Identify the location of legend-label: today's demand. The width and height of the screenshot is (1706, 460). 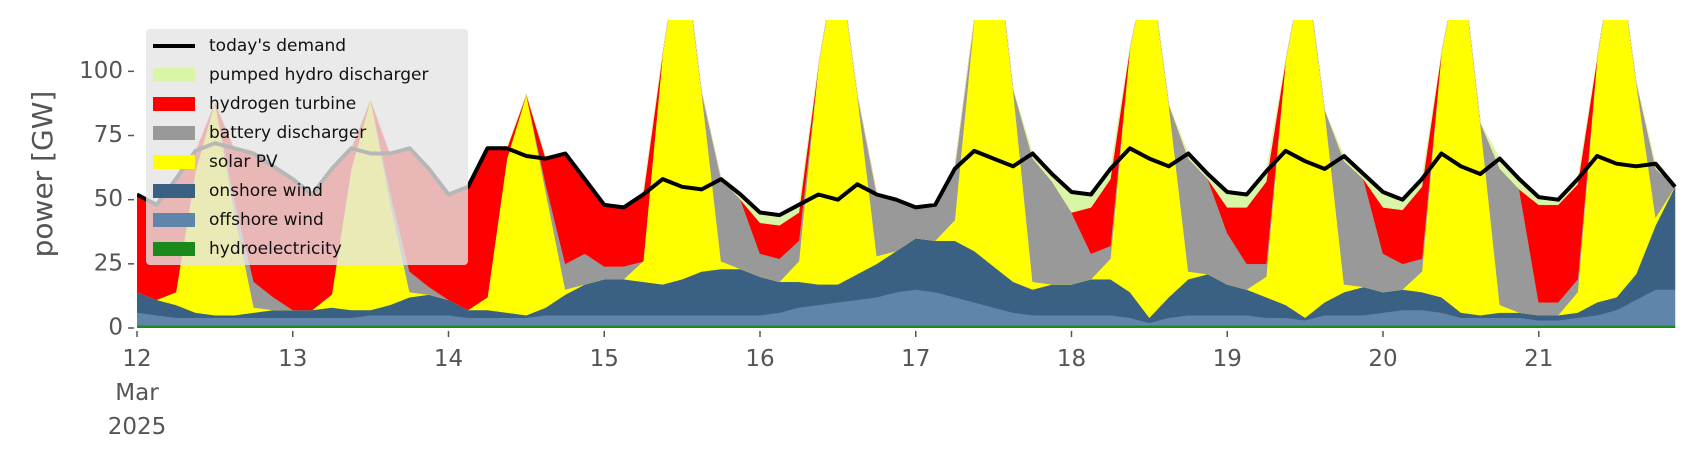
(277, 46).